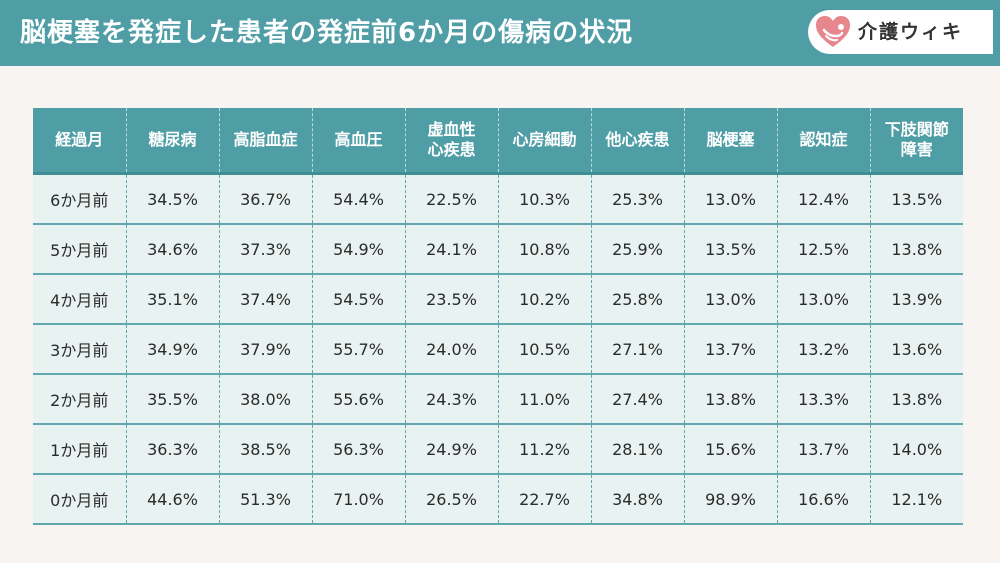 The width and height of the screenshot is (1000, 563). I want to click on column-header-line: 心房細動, so click(544, 139).